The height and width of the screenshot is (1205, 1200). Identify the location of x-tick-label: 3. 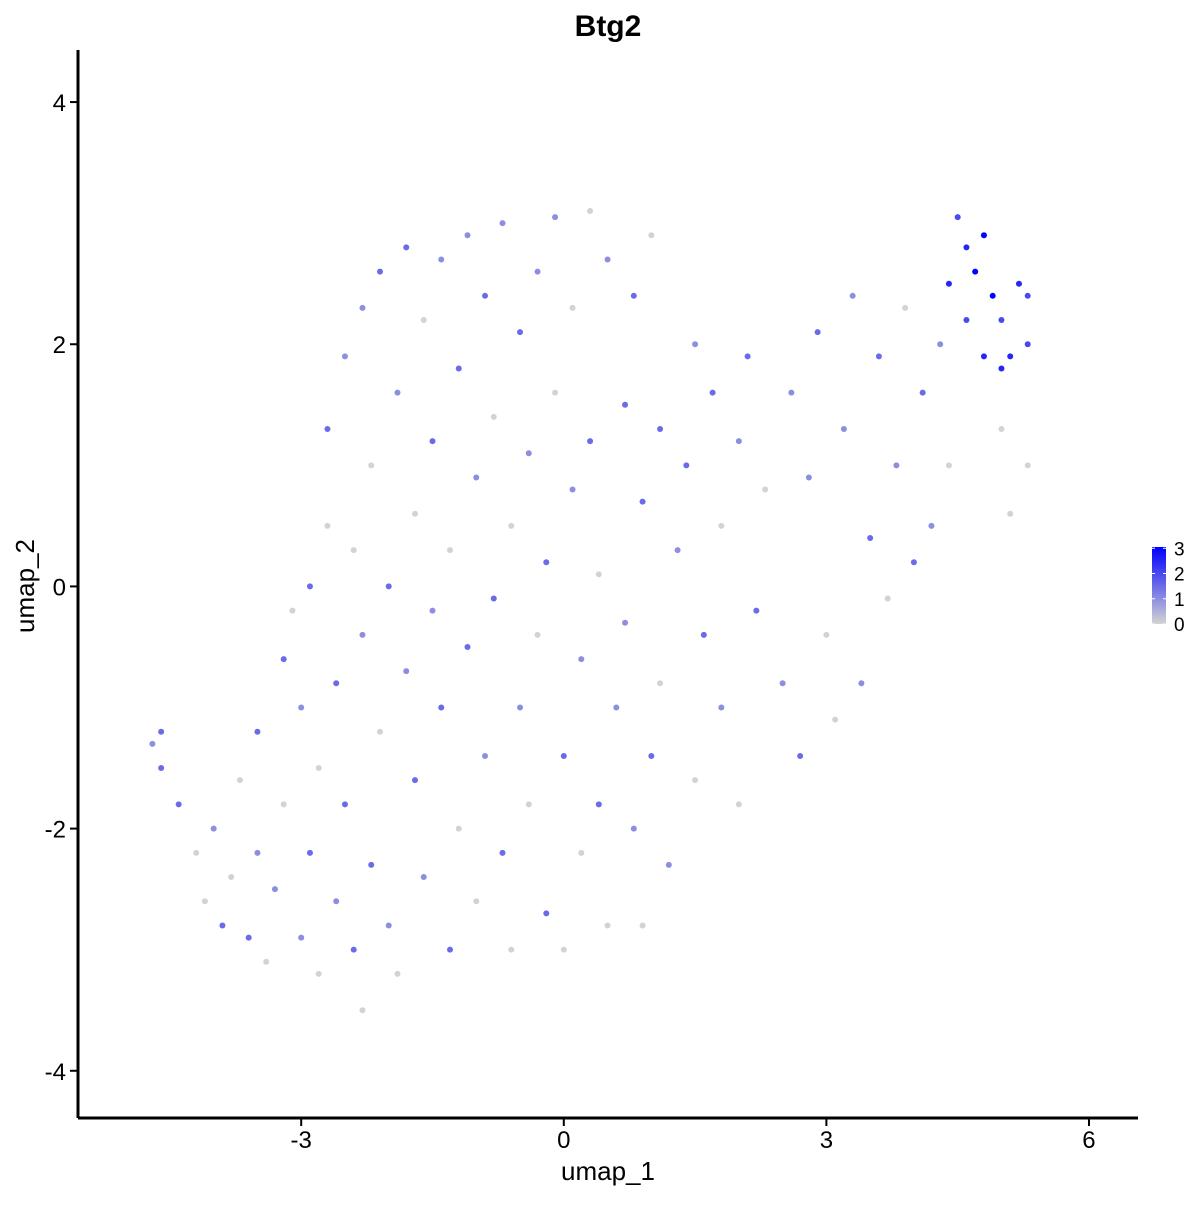
(826, 1140).